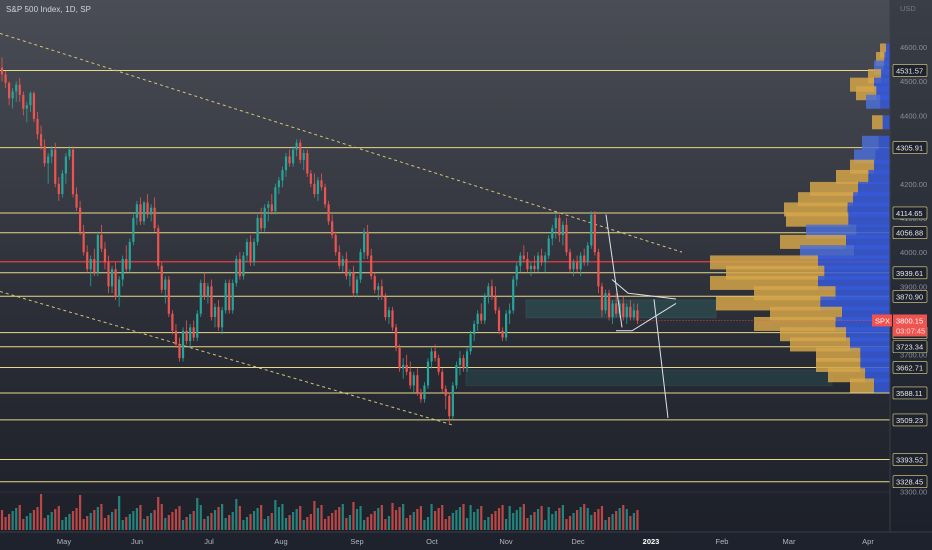 The width and height of the screenshot is (932, 550). I want to click on month-label: May, so click(64, 541).